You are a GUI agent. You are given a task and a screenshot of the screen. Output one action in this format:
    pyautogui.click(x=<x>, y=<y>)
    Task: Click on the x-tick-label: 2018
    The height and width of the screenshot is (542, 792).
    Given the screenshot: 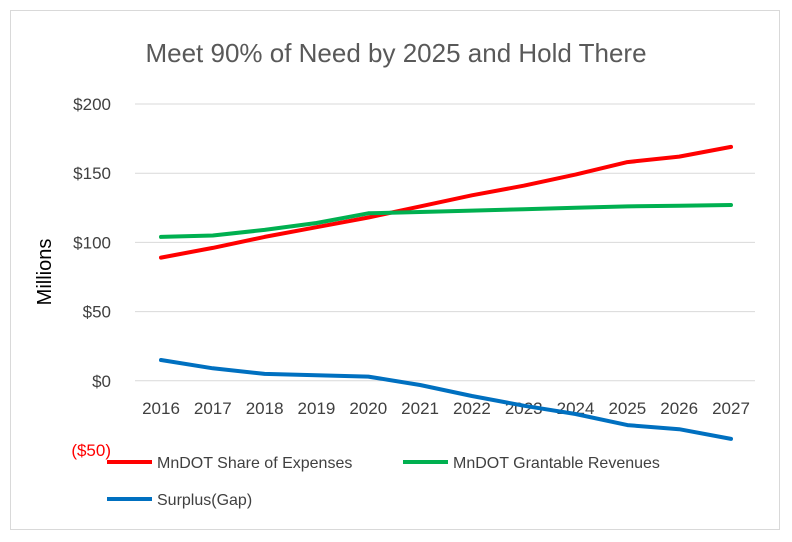 What is the action you would take?
    pyautogui.click(x=265, y=408)
    